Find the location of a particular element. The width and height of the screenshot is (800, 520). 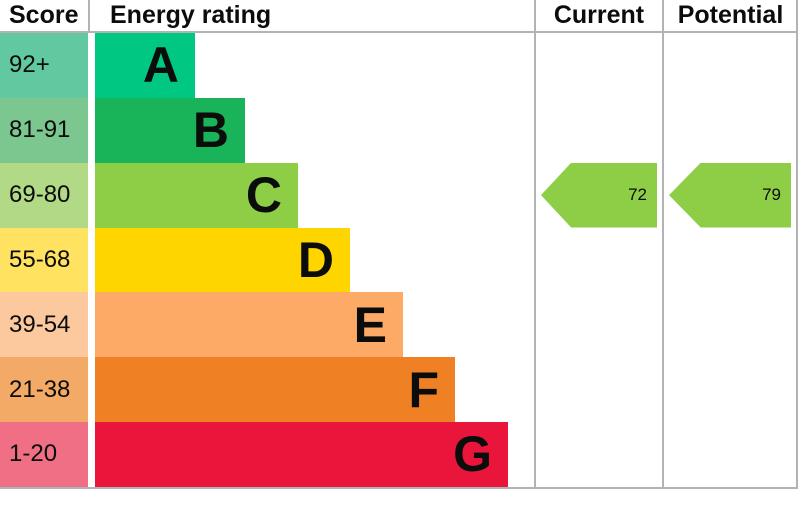

score-label-b: 81-91 is located at coordinates (40, 130).